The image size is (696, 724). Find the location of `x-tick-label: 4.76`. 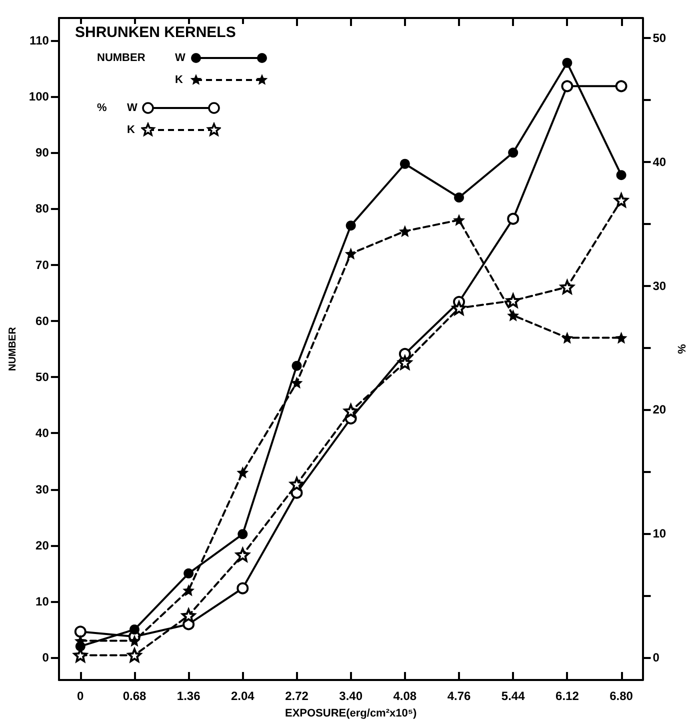

x-tick-label: 4.76 is located at coordinates (459, 696).